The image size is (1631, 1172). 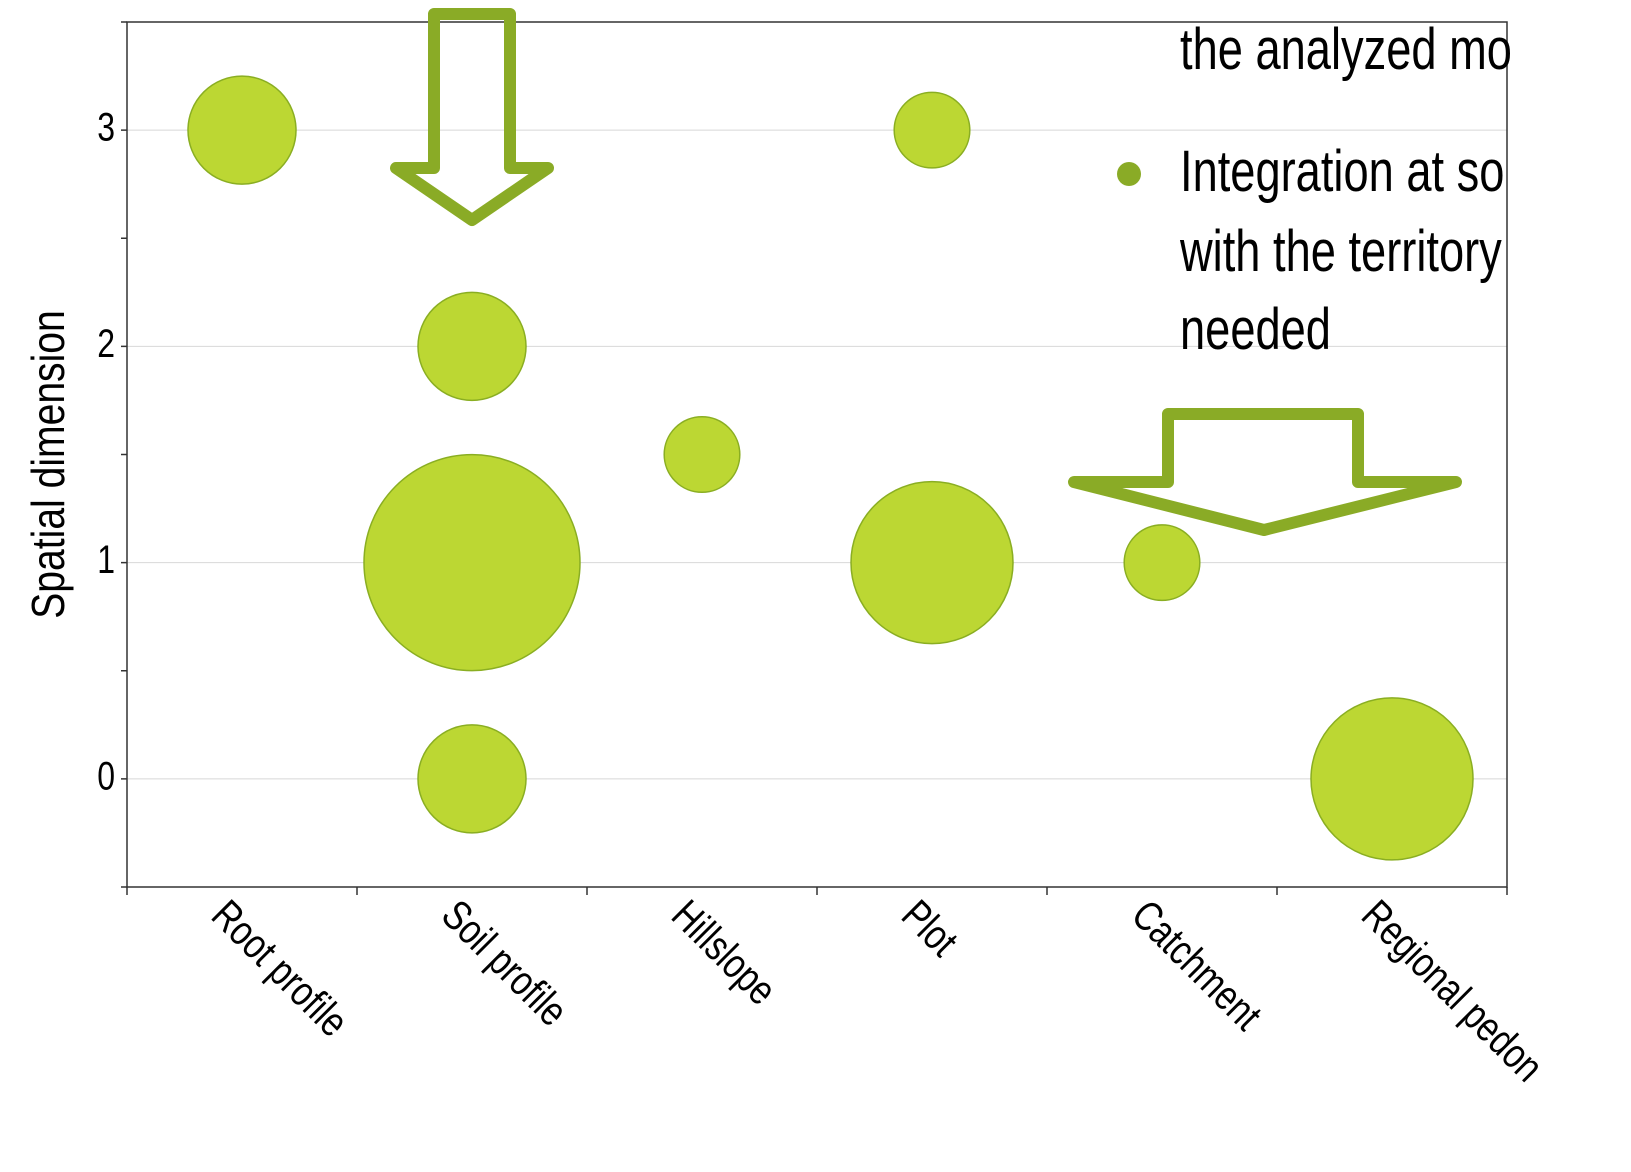 I want to click on y-tick-label: 2, so click(x=106, y=342).